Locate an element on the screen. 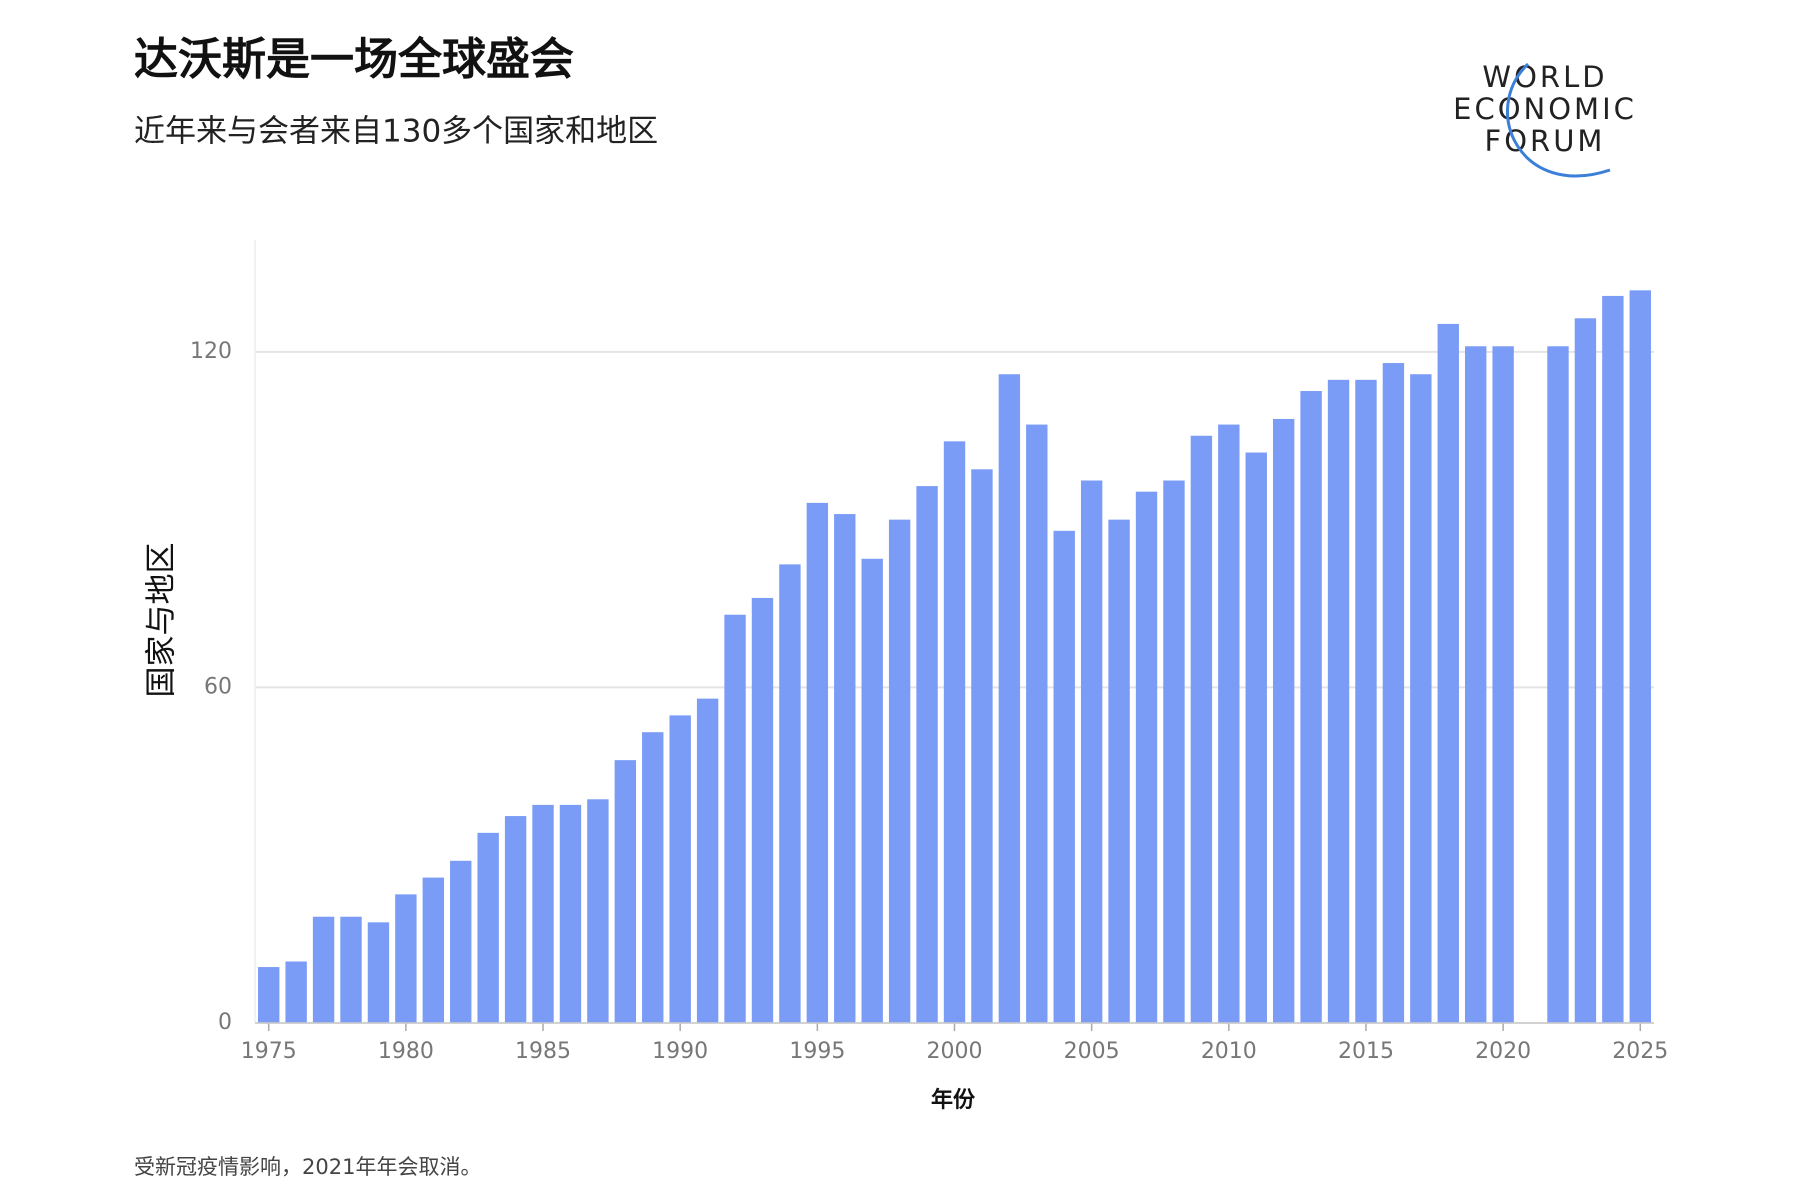  x-axis-title: 年份 is located at coordinates (953, 1100).